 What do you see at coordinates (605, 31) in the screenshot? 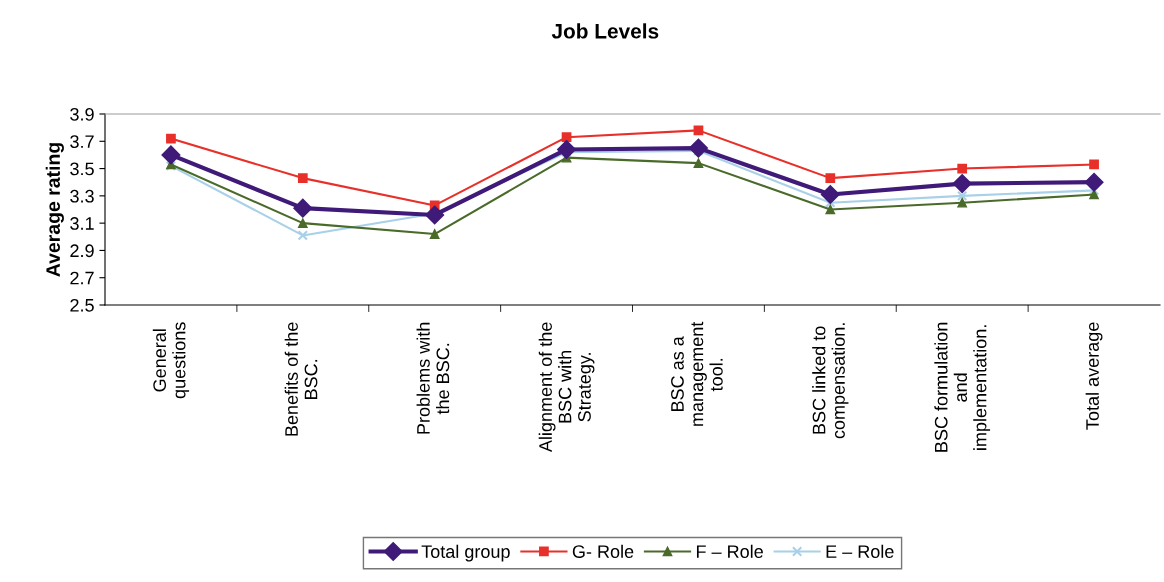
I see `chart-title: Job Levels` at bounding box center [605, 31].